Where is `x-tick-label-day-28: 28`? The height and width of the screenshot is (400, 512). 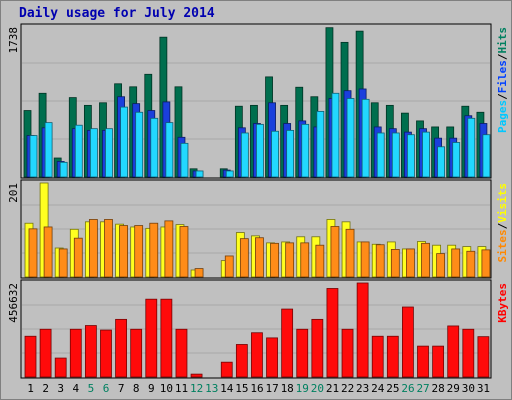
x-tick-label-day-28: 28 is located at coordinates (438, 388).